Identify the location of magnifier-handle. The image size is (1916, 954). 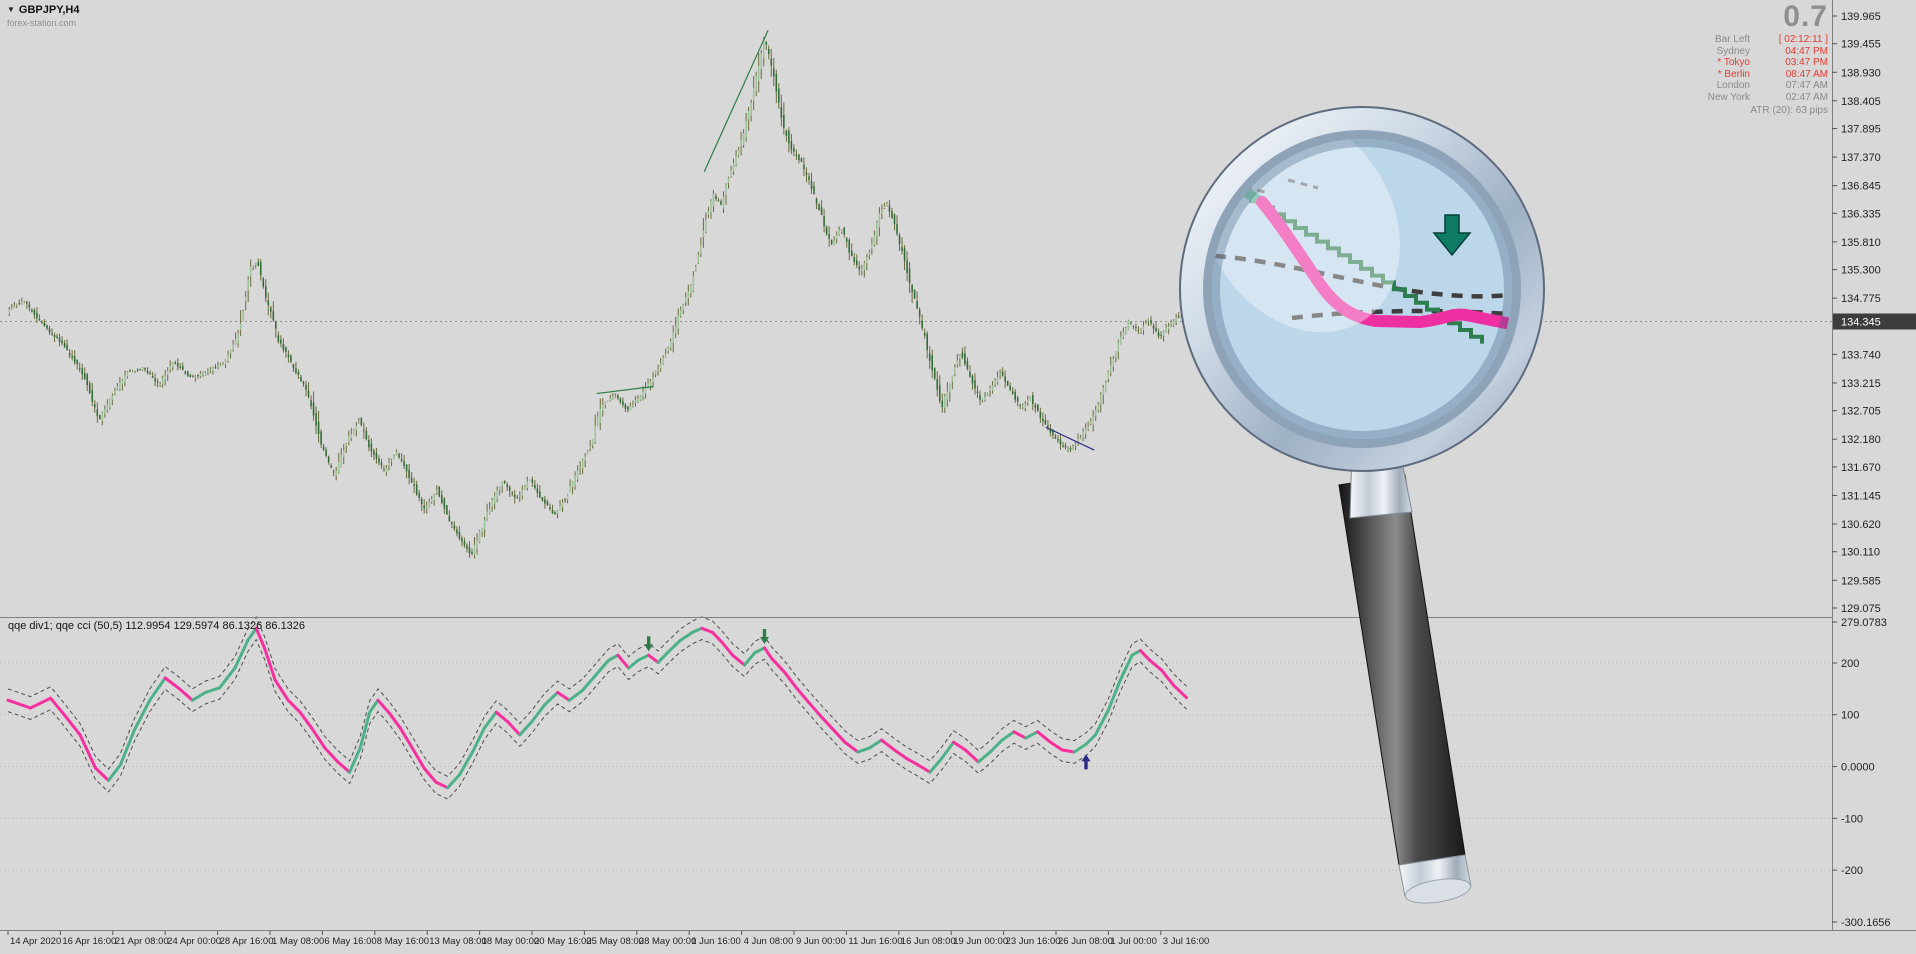
(1402, 670).